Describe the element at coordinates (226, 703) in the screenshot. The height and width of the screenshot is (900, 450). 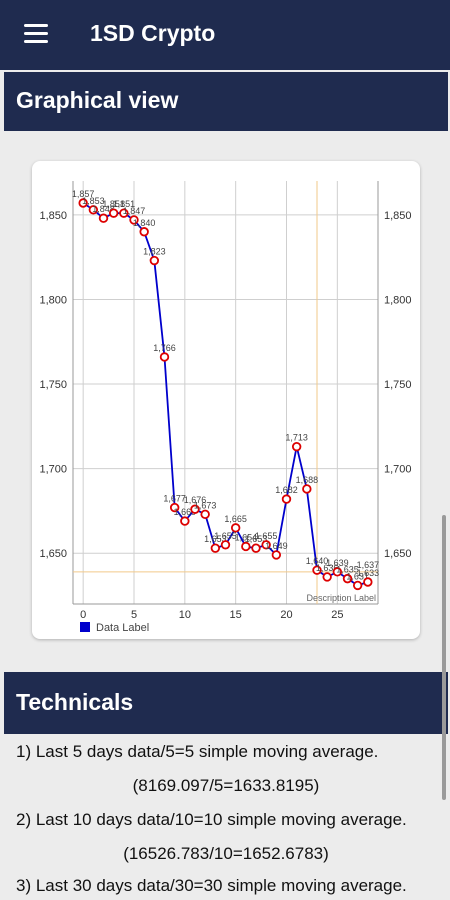
I see `technicals-section-header: Technicals` at that location.